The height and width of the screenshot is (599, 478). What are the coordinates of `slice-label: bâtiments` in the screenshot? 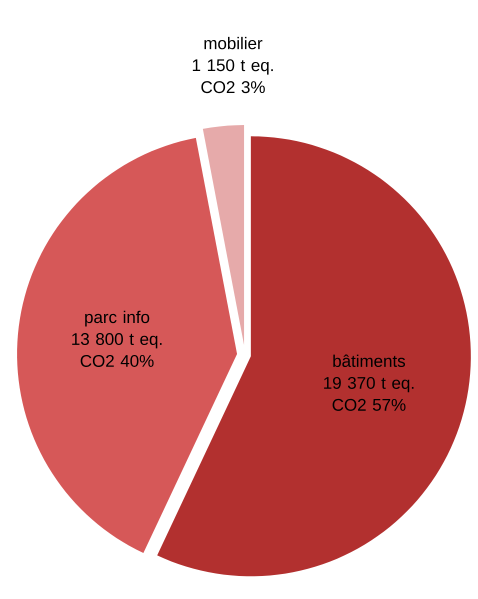 It's located at (369, 361).